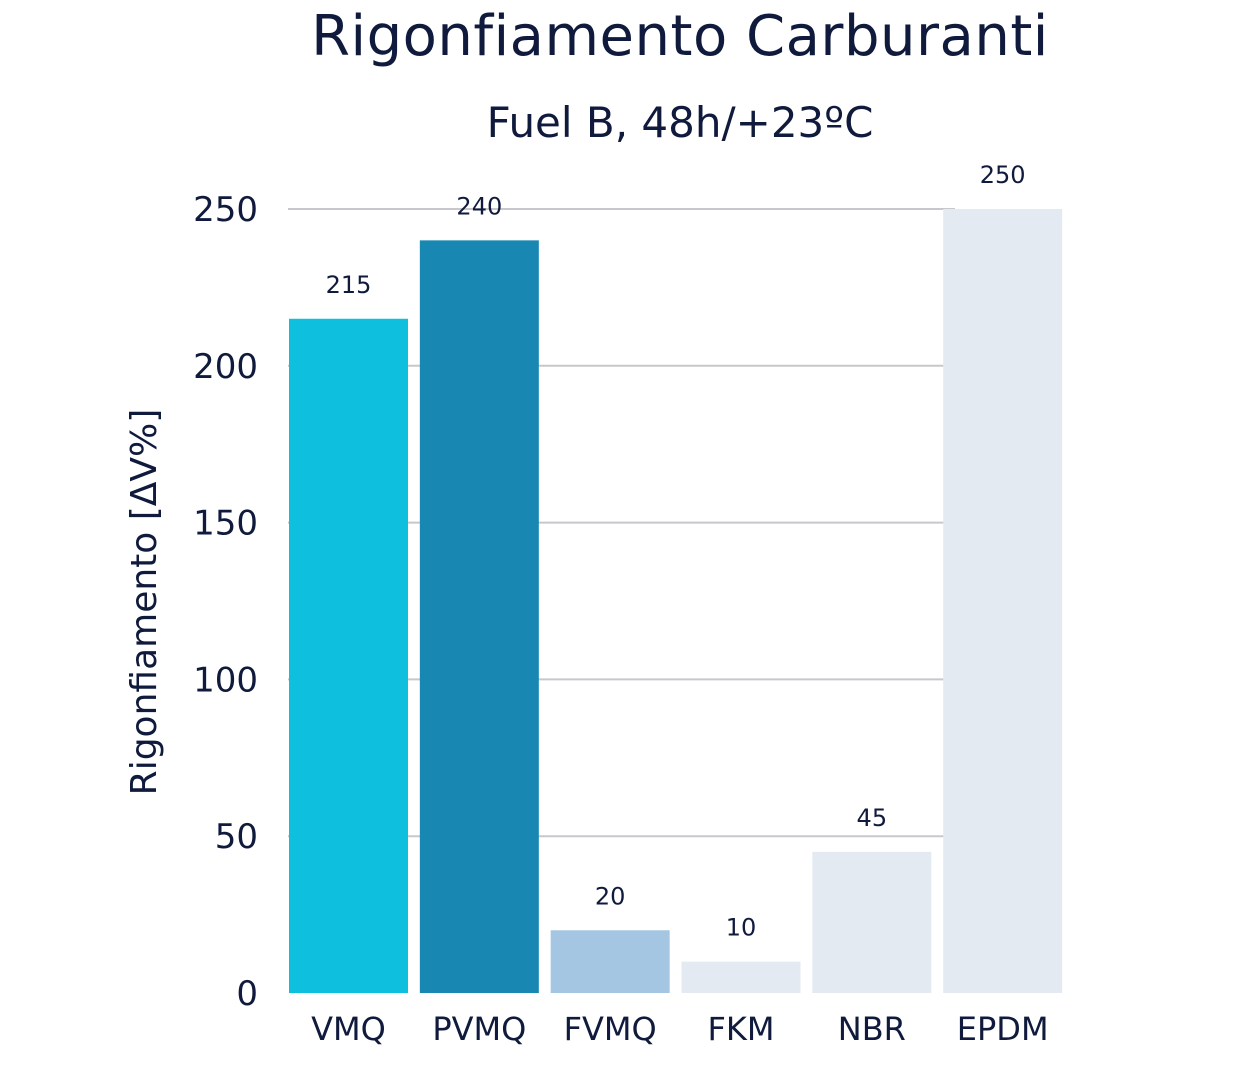 The height and width of the screenshot is (1080, 1250). Describe the element at coordinates (741, 977) in the screenshot. I see `bar-fkm` at that location.